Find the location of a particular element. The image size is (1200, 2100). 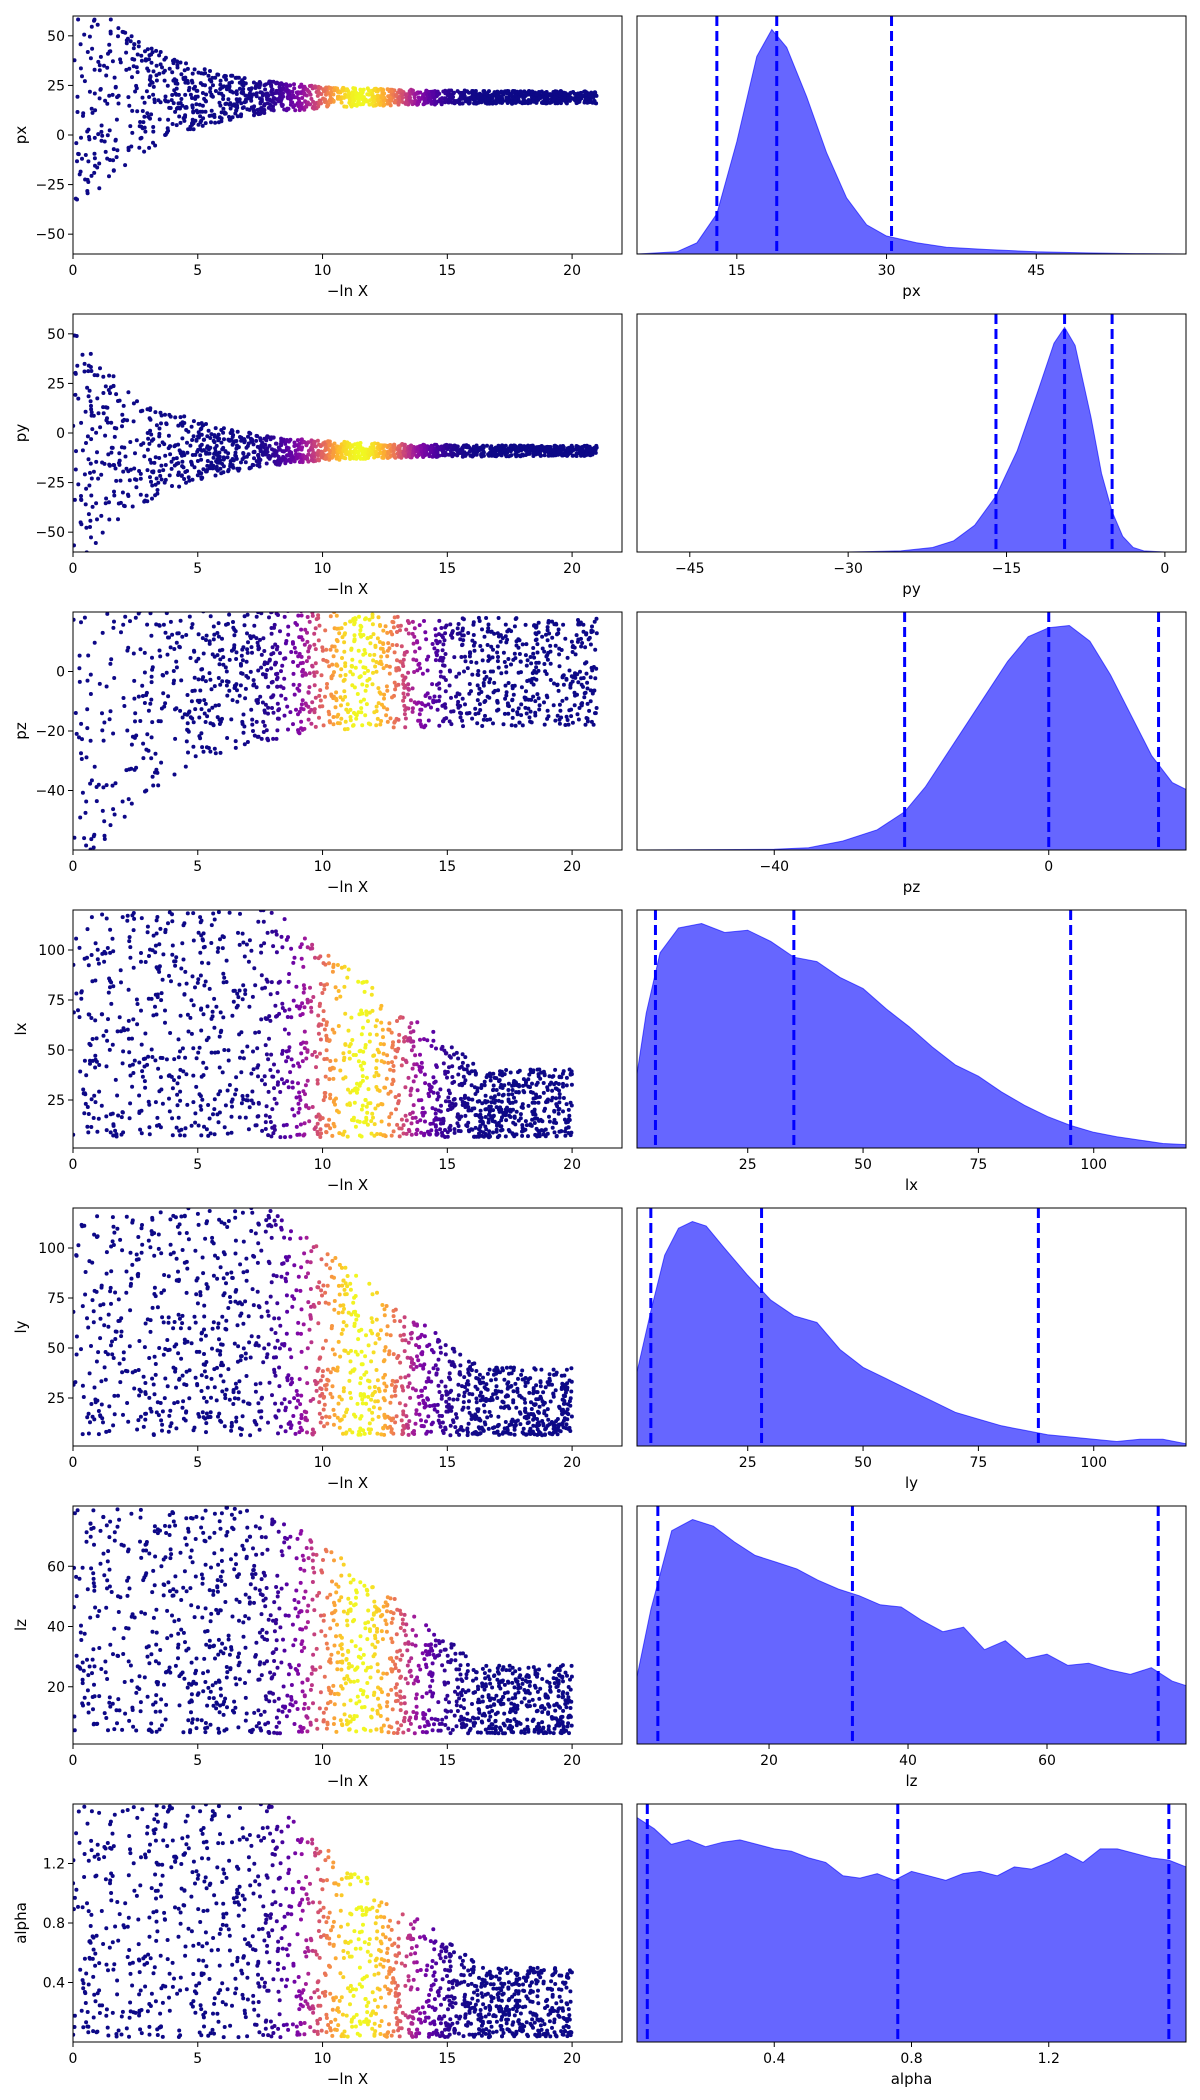

left-xtick-label-0-1: 5 is located at coordinates (197, 271).